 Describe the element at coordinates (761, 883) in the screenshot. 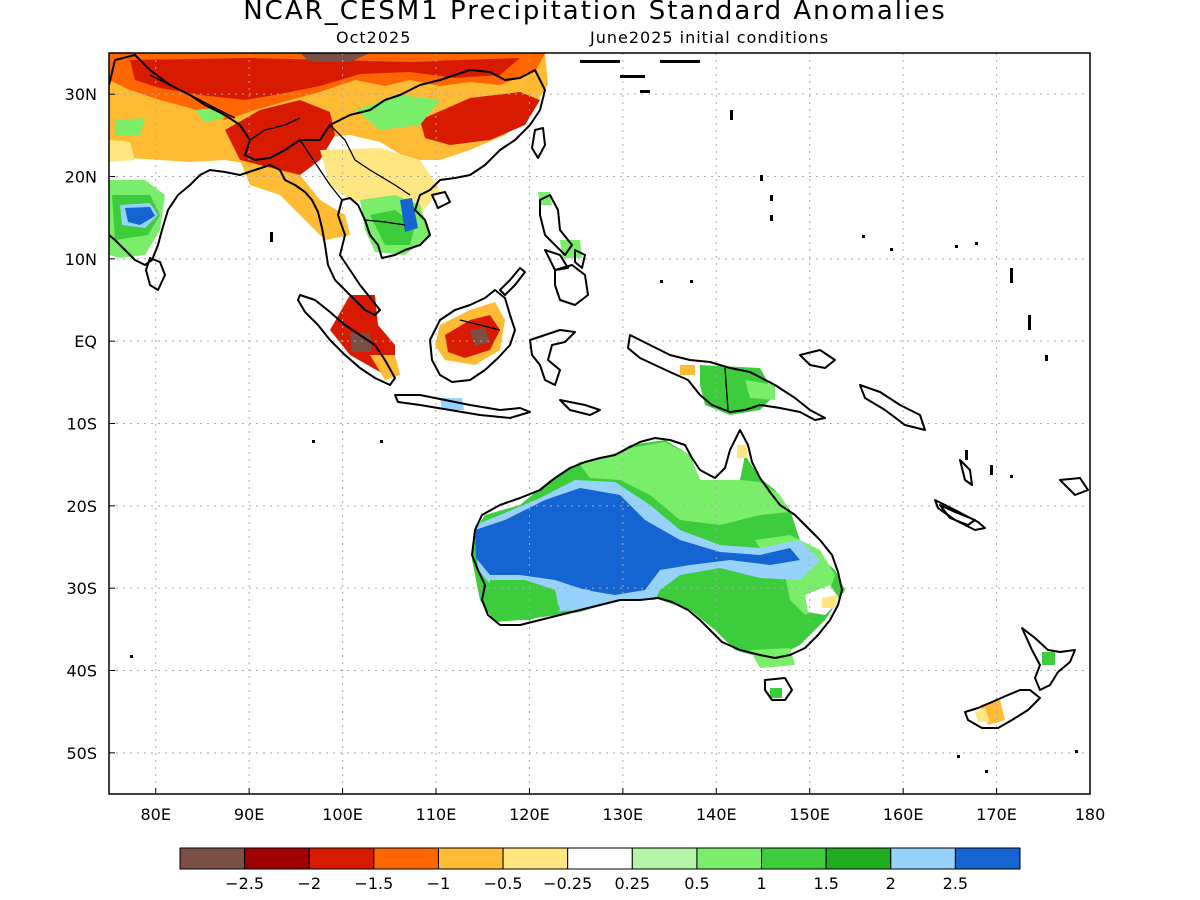

I see `colorbar-label: 1` at that location.